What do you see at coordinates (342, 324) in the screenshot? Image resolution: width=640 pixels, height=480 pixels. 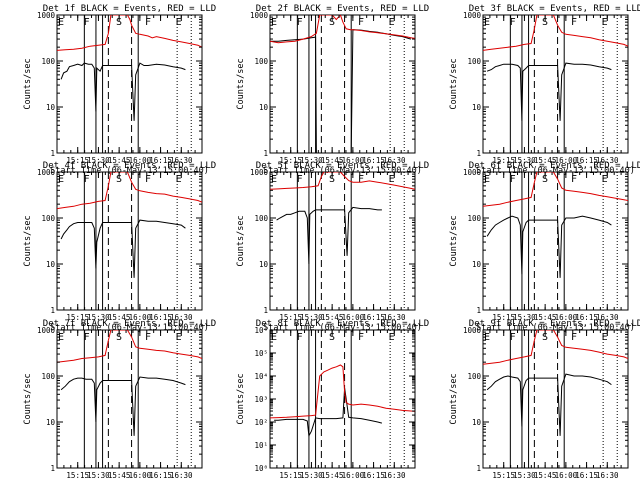 I see `panel-title: Det 8f BLACK = Events, RED = LLD` at bounding box center [342, 324].